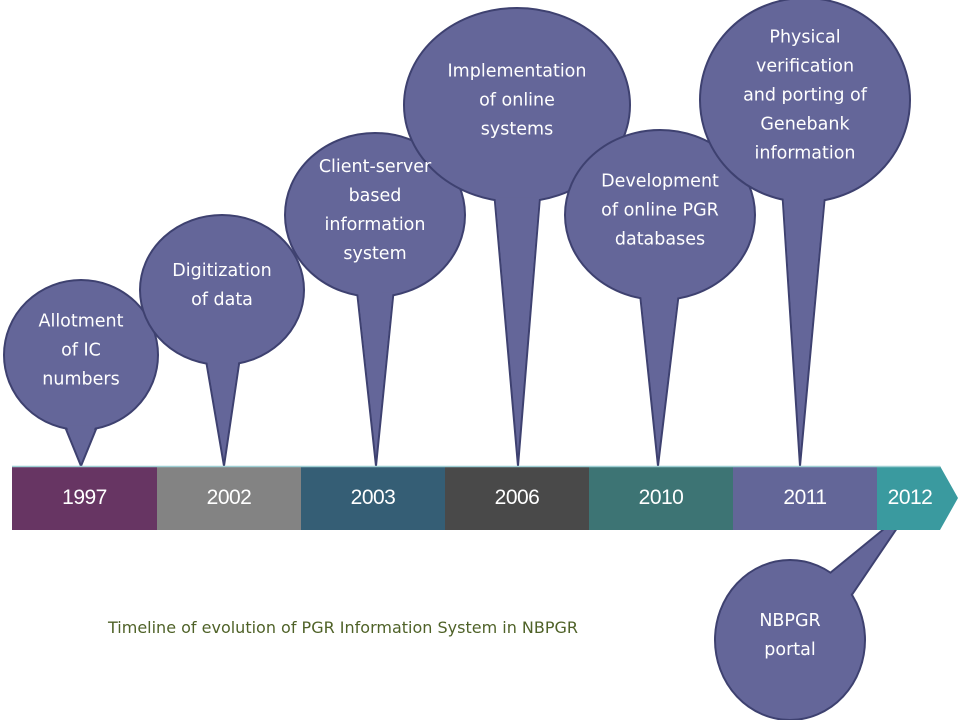 The image size is (960, 720). Describe the element at coordinates (517, 71) in the screenshot. I see `callout-text-line: Implementation` at that location.